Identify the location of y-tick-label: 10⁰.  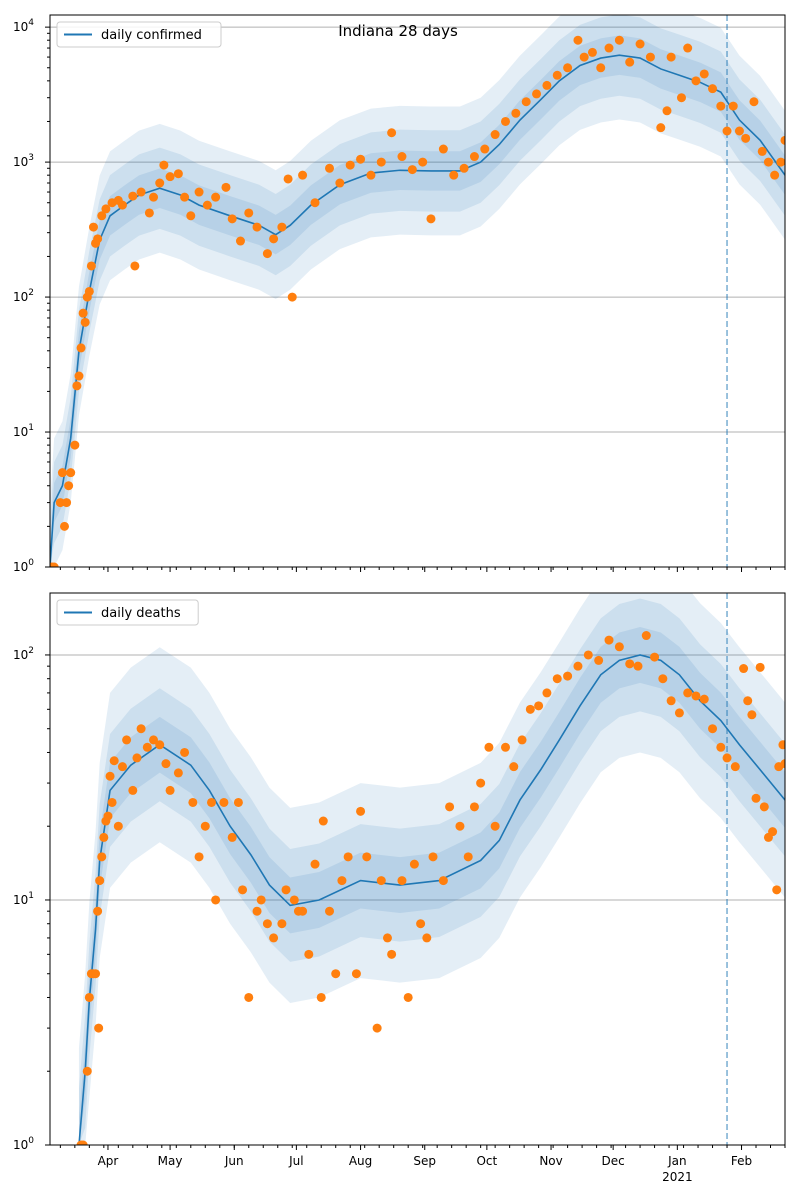
(23, 1144).